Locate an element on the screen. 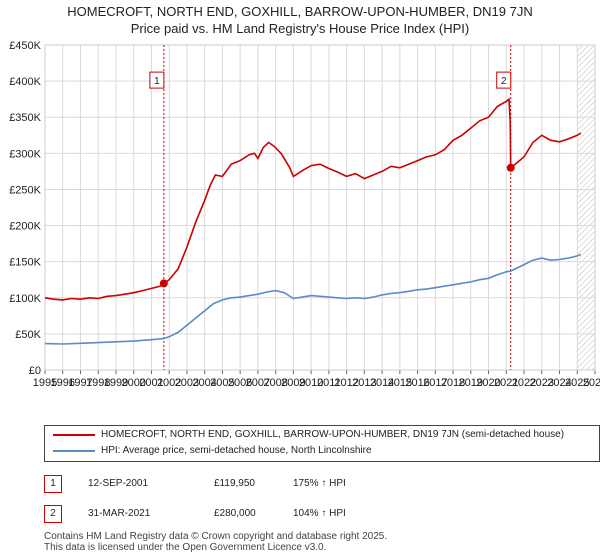  x-tick-label: 2013 is located at coordinates (364, 383).